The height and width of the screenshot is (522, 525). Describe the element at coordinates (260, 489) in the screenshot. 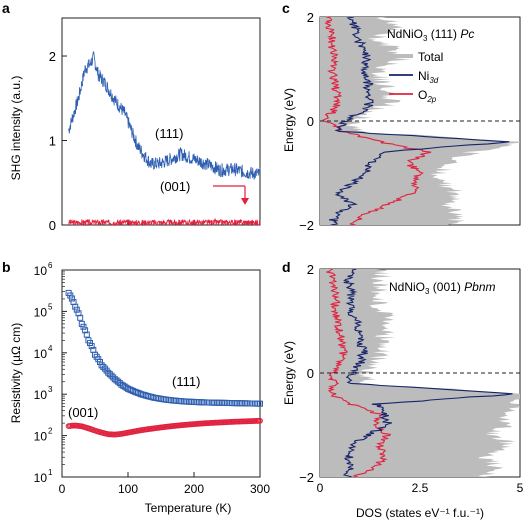

I see `panel-b-xtick-label: 300` at that location.